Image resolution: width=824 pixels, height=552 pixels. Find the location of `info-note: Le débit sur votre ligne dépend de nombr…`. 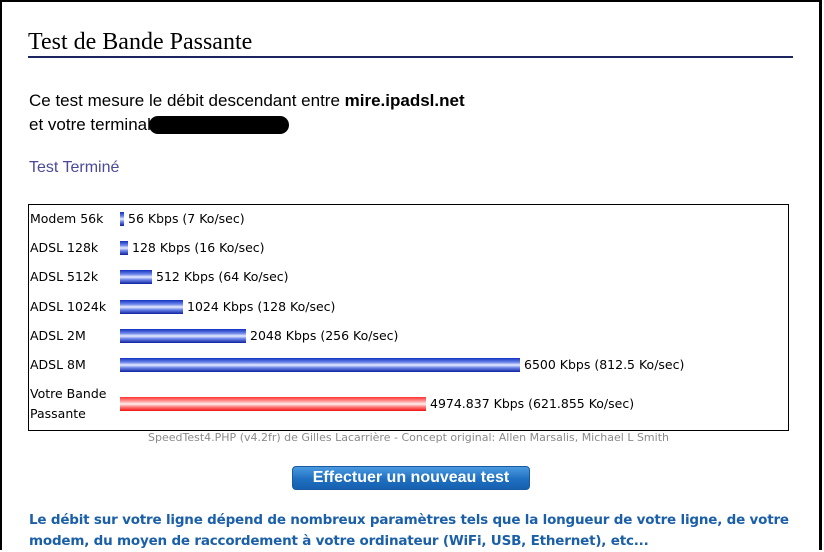

info-note: Le débit sur votre ligne dépend de nombr… is located at coordinates (409, 530).